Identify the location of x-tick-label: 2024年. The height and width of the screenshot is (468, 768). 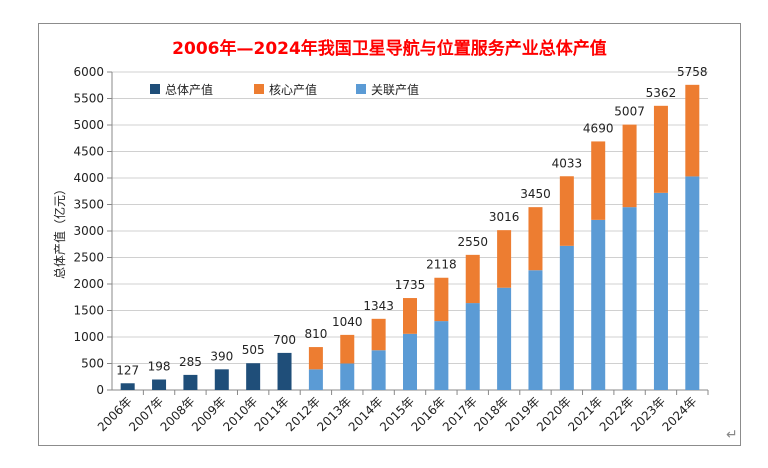
(679, 414).